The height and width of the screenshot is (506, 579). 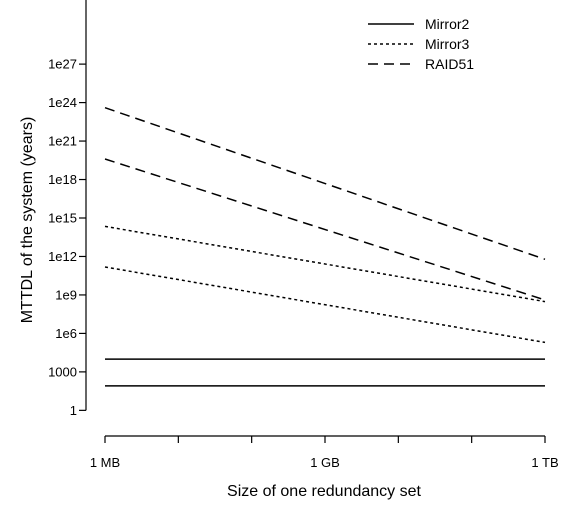 What do you see at coordinates (62, 256) in the screenshot?
I see `y-tick-label: 1e12` at bounding box center [62, 256].